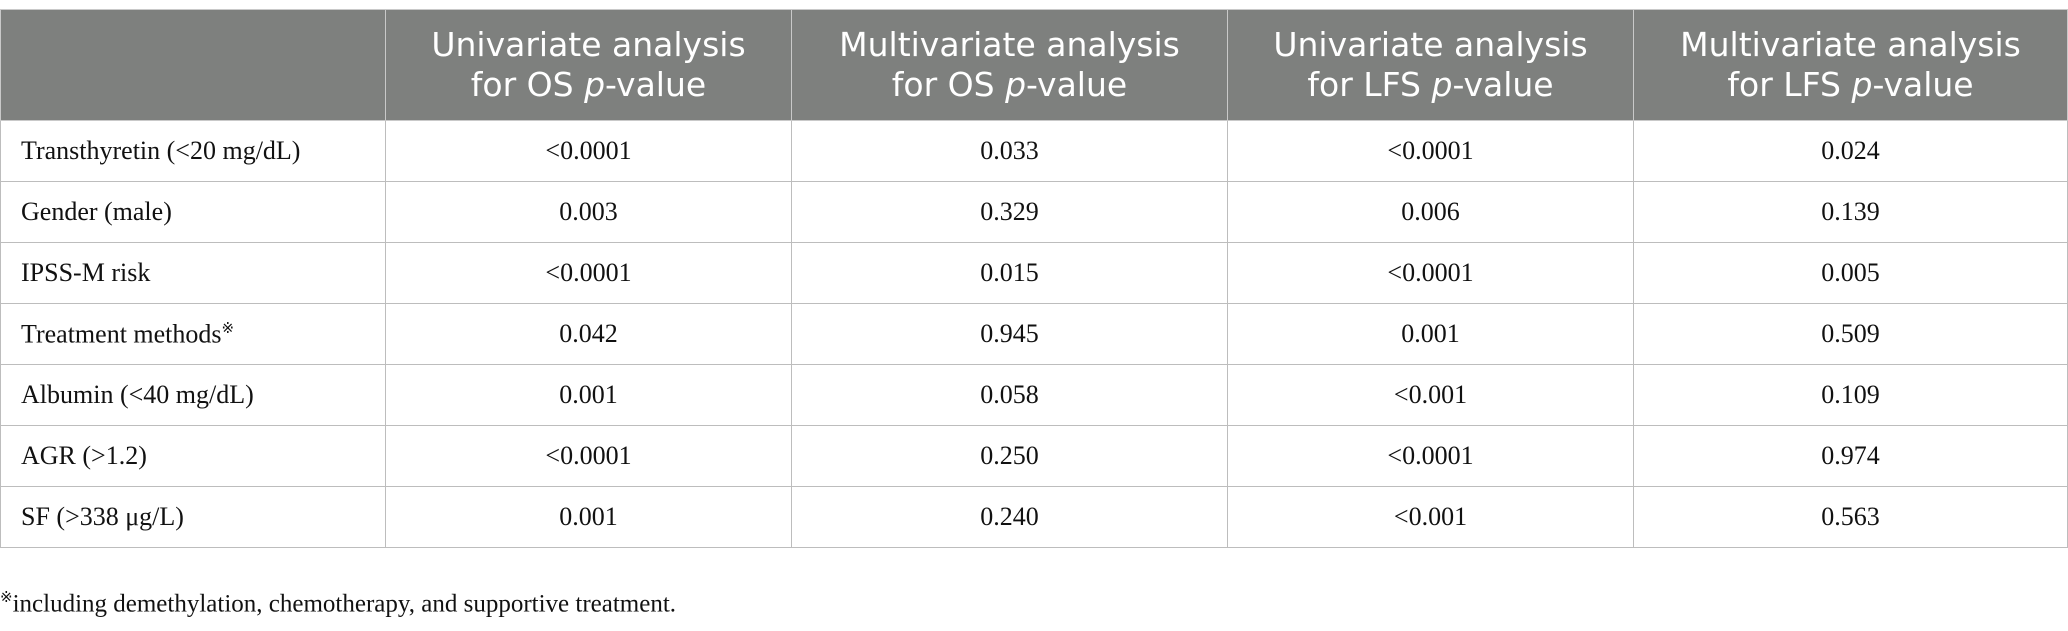  I want to click on p-value: 0.974, so click(1850, 455).